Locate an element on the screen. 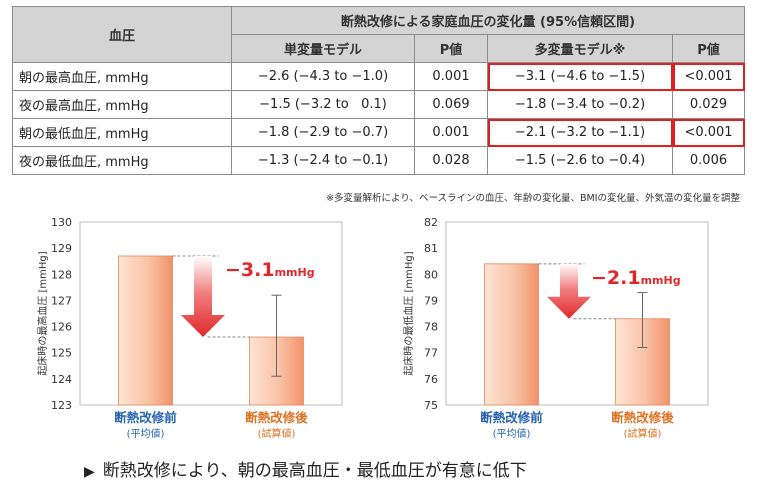 The height and width of the screenshot is (486, 758). y-tick-label: 126 is located at coordinates (61, 327).